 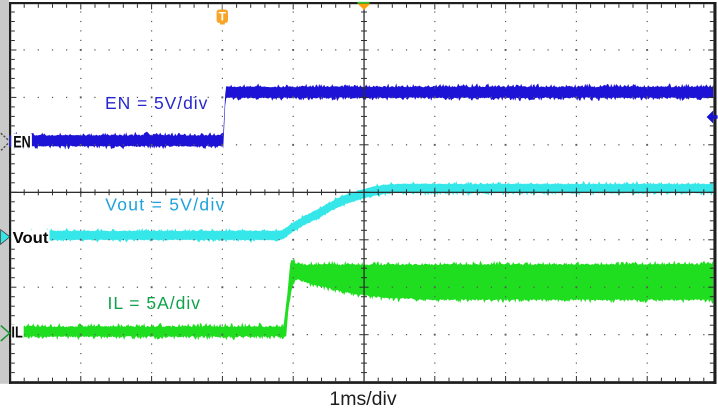 I want to click on svg-text: Vout, so click(x=31, y=238).